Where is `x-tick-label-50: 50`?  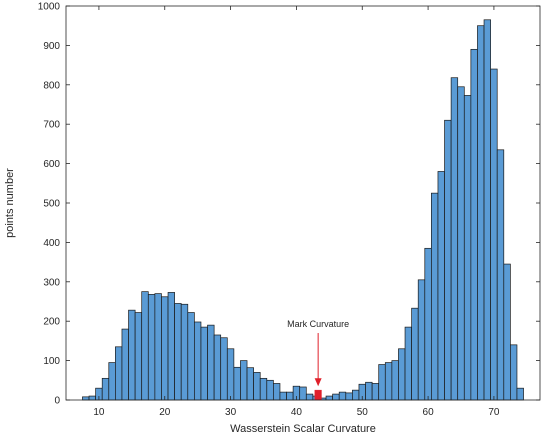 x-tick-label-50: 50 is located at coordinates (363, 412).